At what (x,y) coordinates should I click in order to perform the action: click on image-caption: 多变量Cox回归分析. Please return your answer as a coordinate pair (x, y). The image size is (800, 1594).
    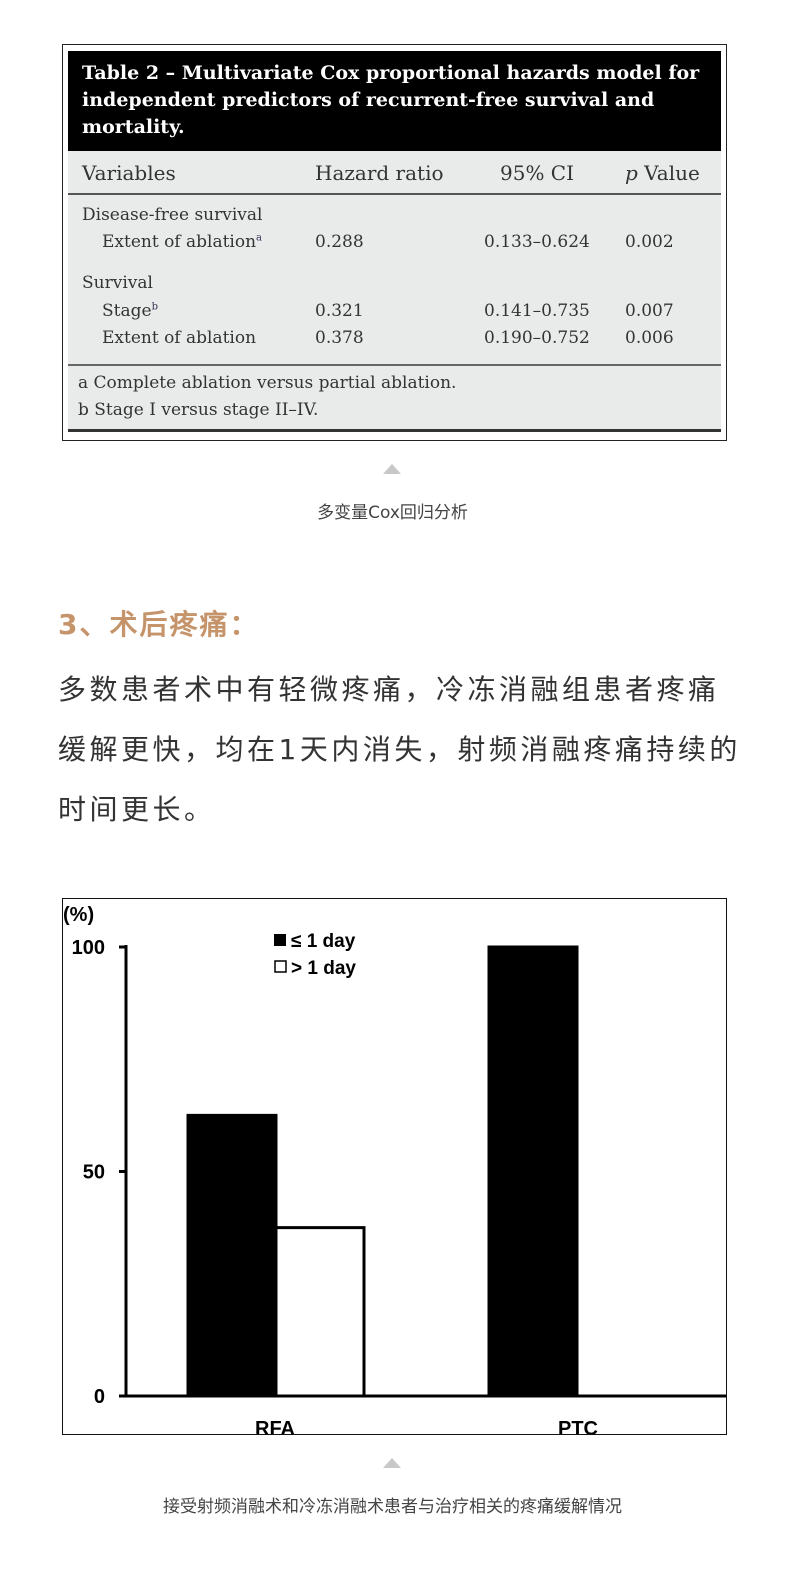
    Looking at the image, I should click on (392, 513).